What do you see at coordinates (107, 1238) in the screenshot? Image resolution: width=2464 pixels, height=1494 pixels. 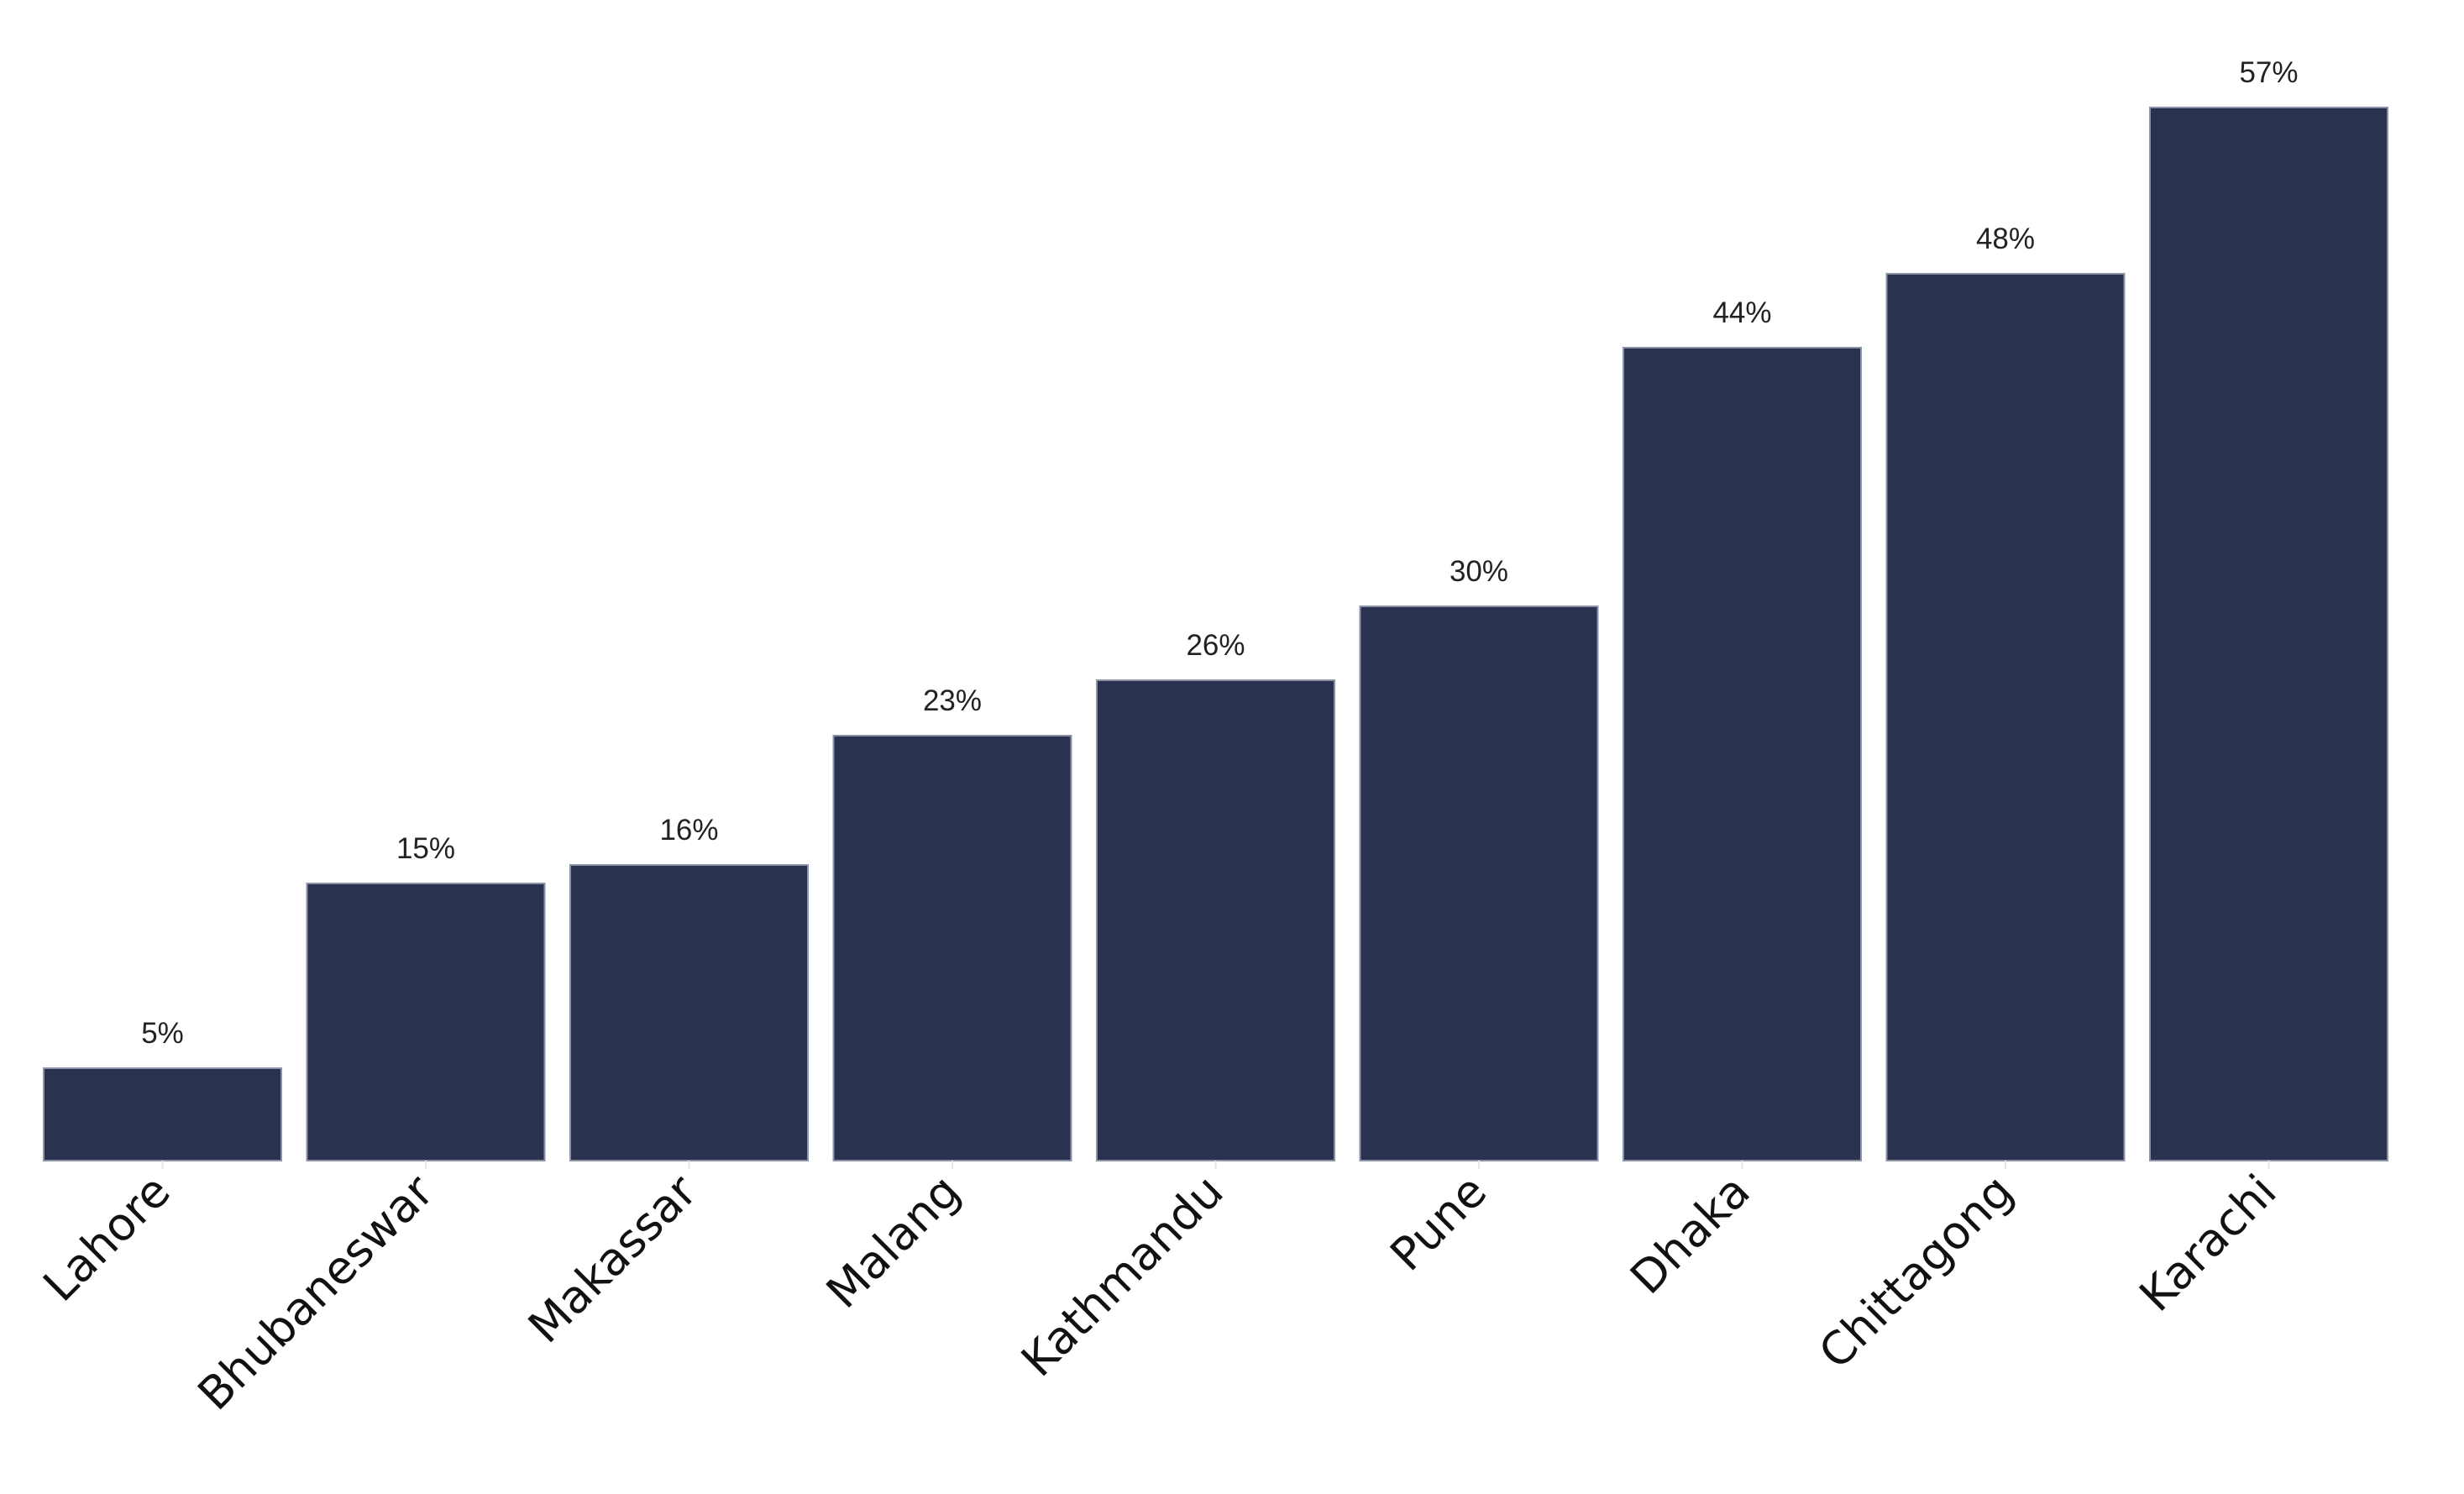 I see `x-axis-label: Lahore` at bounding box center [107, 1238].